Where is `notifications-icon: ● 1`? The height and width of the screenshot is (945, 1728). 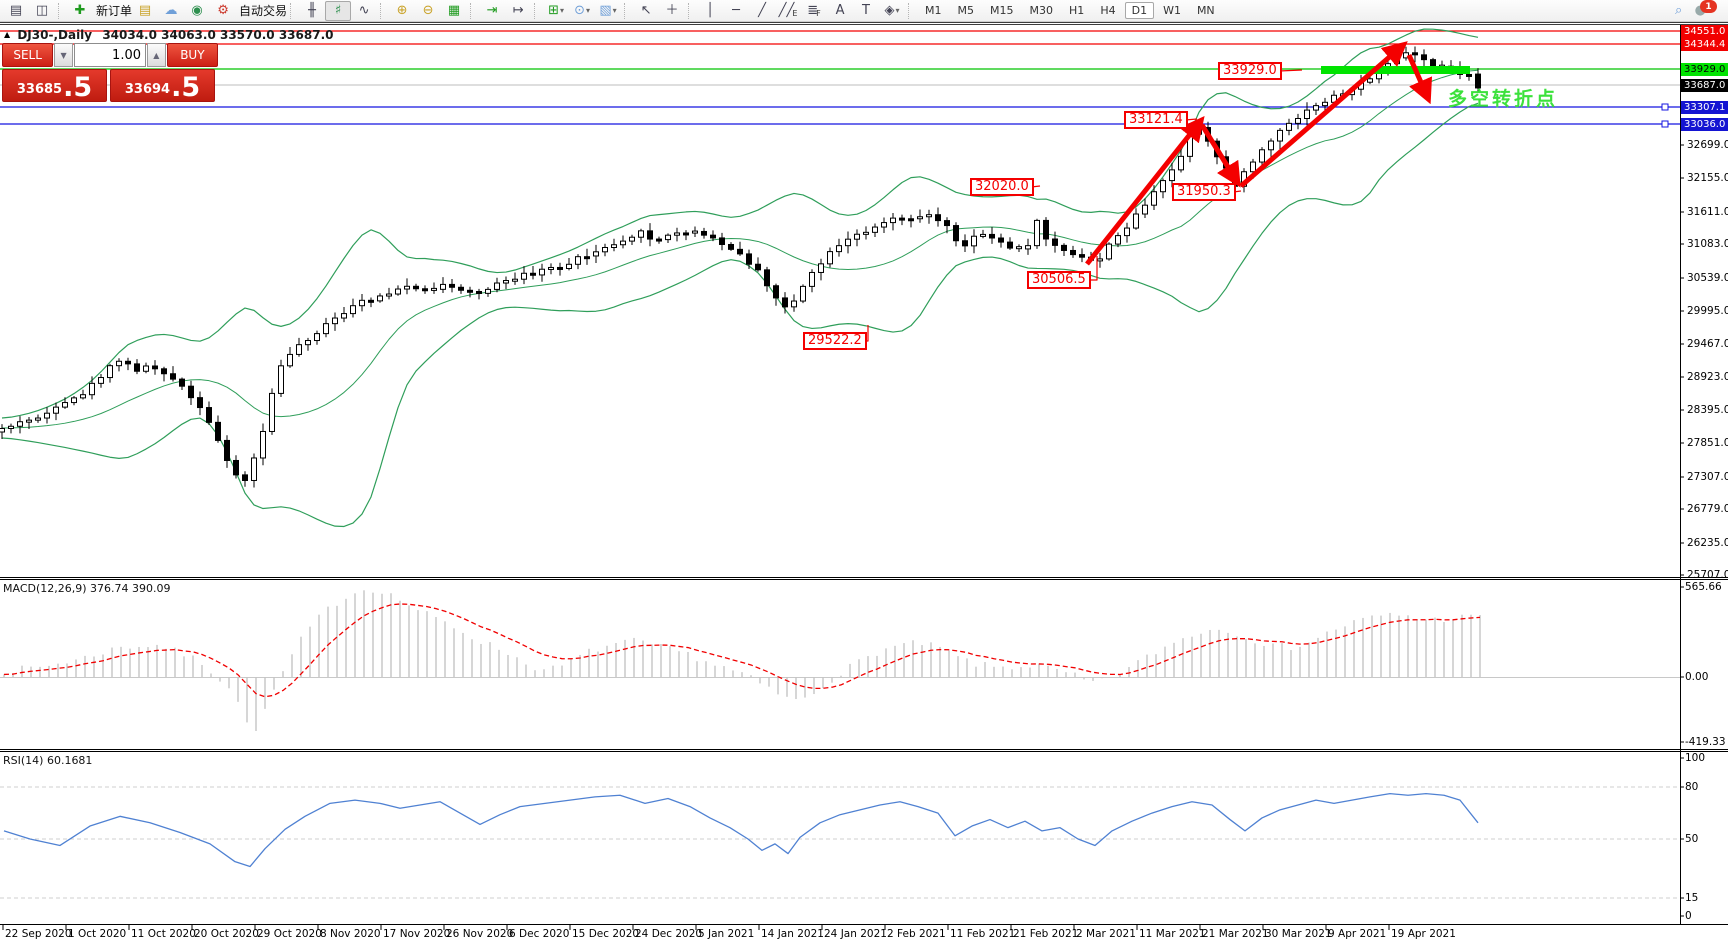 notifications-icon: ● 1 is located at coordinates (1706, 10).